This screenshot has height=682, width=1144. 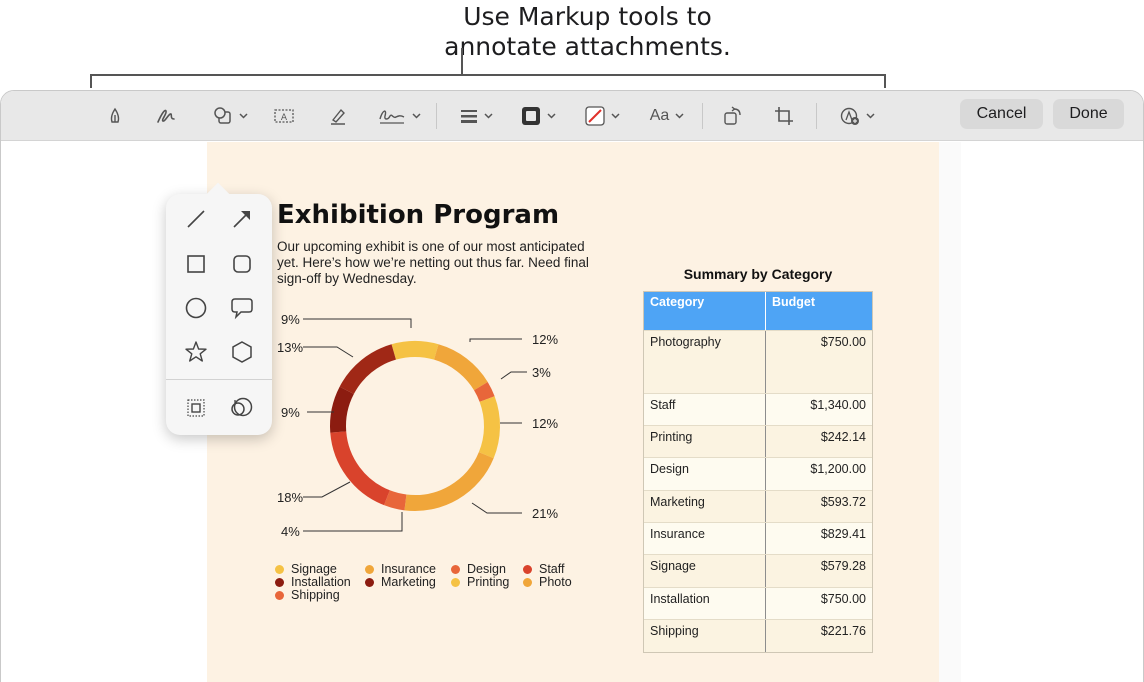 I want to click on signature-icon, so click(x=399, y=116).